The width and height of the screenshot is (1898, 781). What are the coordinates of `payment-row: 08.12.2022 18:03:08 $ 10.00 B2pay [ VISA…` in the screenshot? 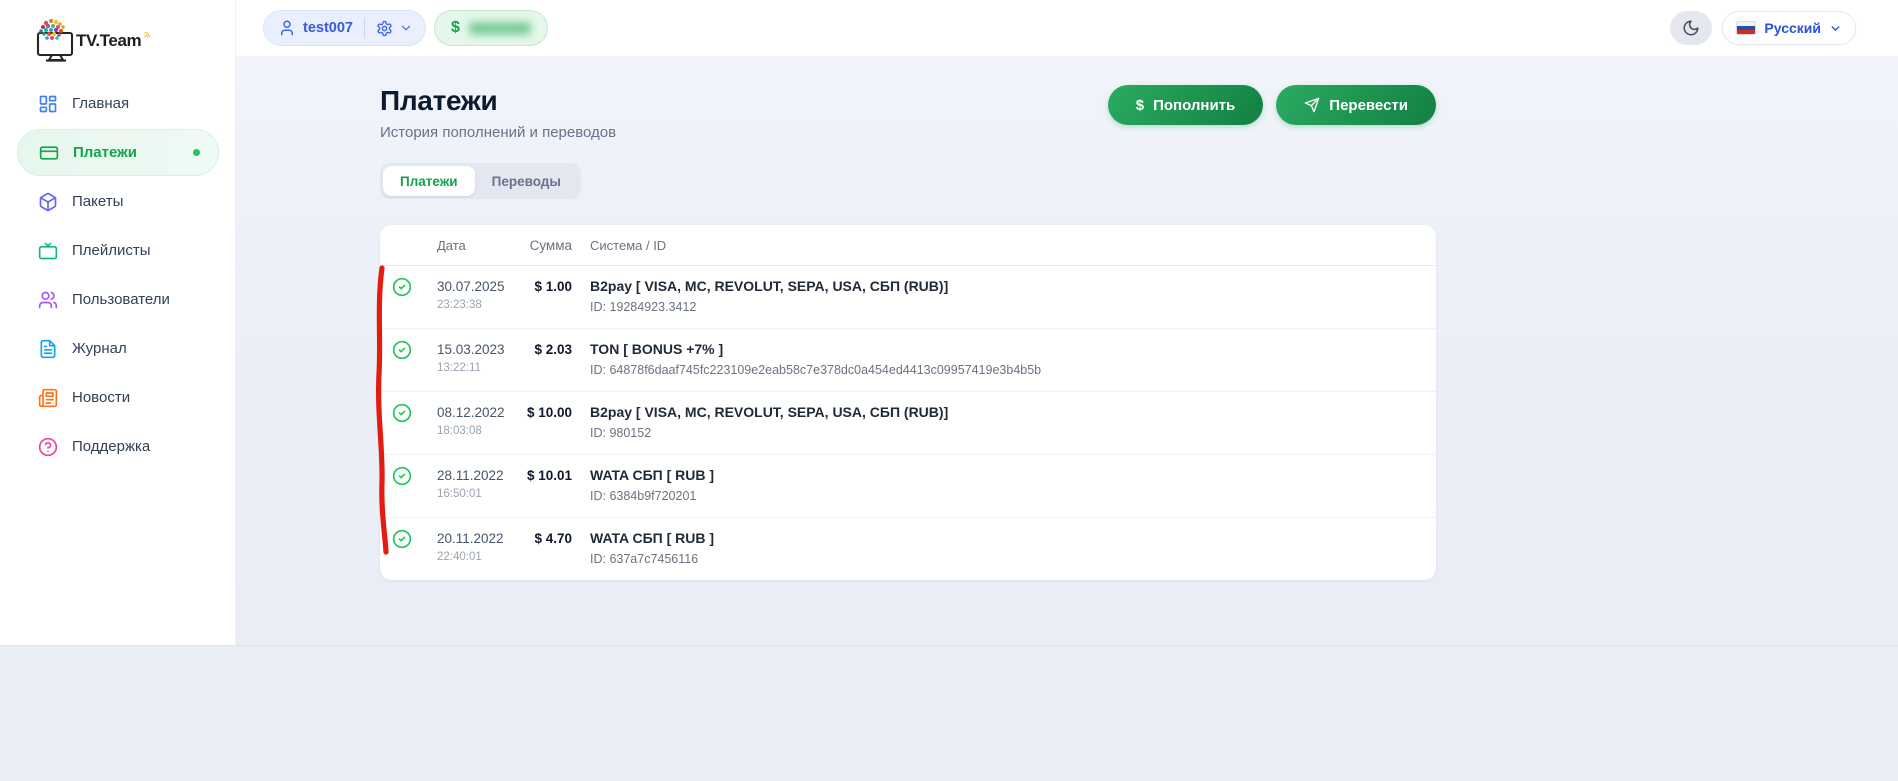 It's located at (908, 422).